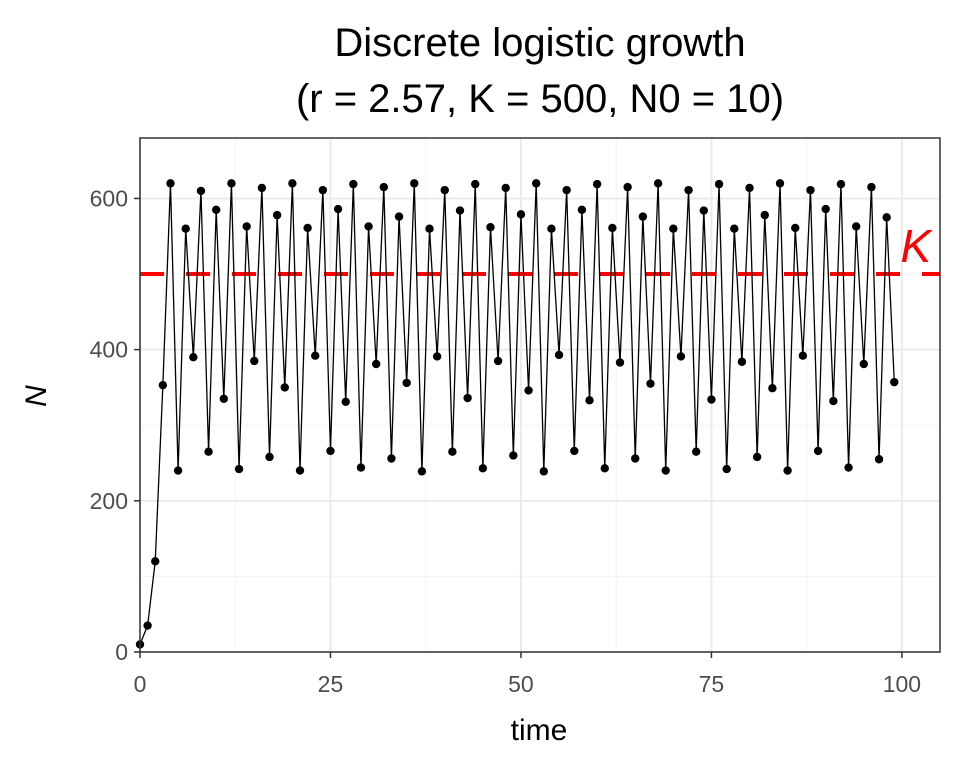 The image size is (960, 768). I want to click on x-axis-title: time, so click(539, 730).